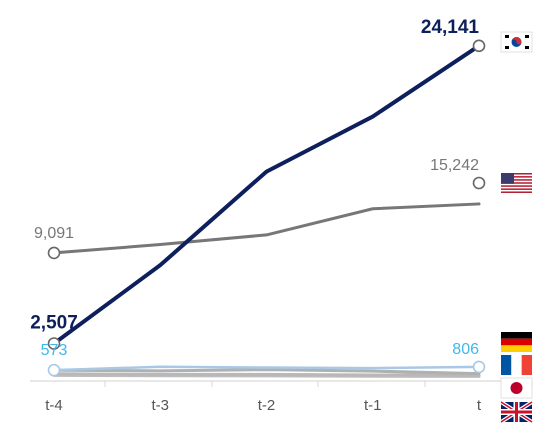 This screenshot has height=432, width=550. Describe the element at coordinates (465, 349) in the screenshot. I see `end-value-label: 806` at that location.